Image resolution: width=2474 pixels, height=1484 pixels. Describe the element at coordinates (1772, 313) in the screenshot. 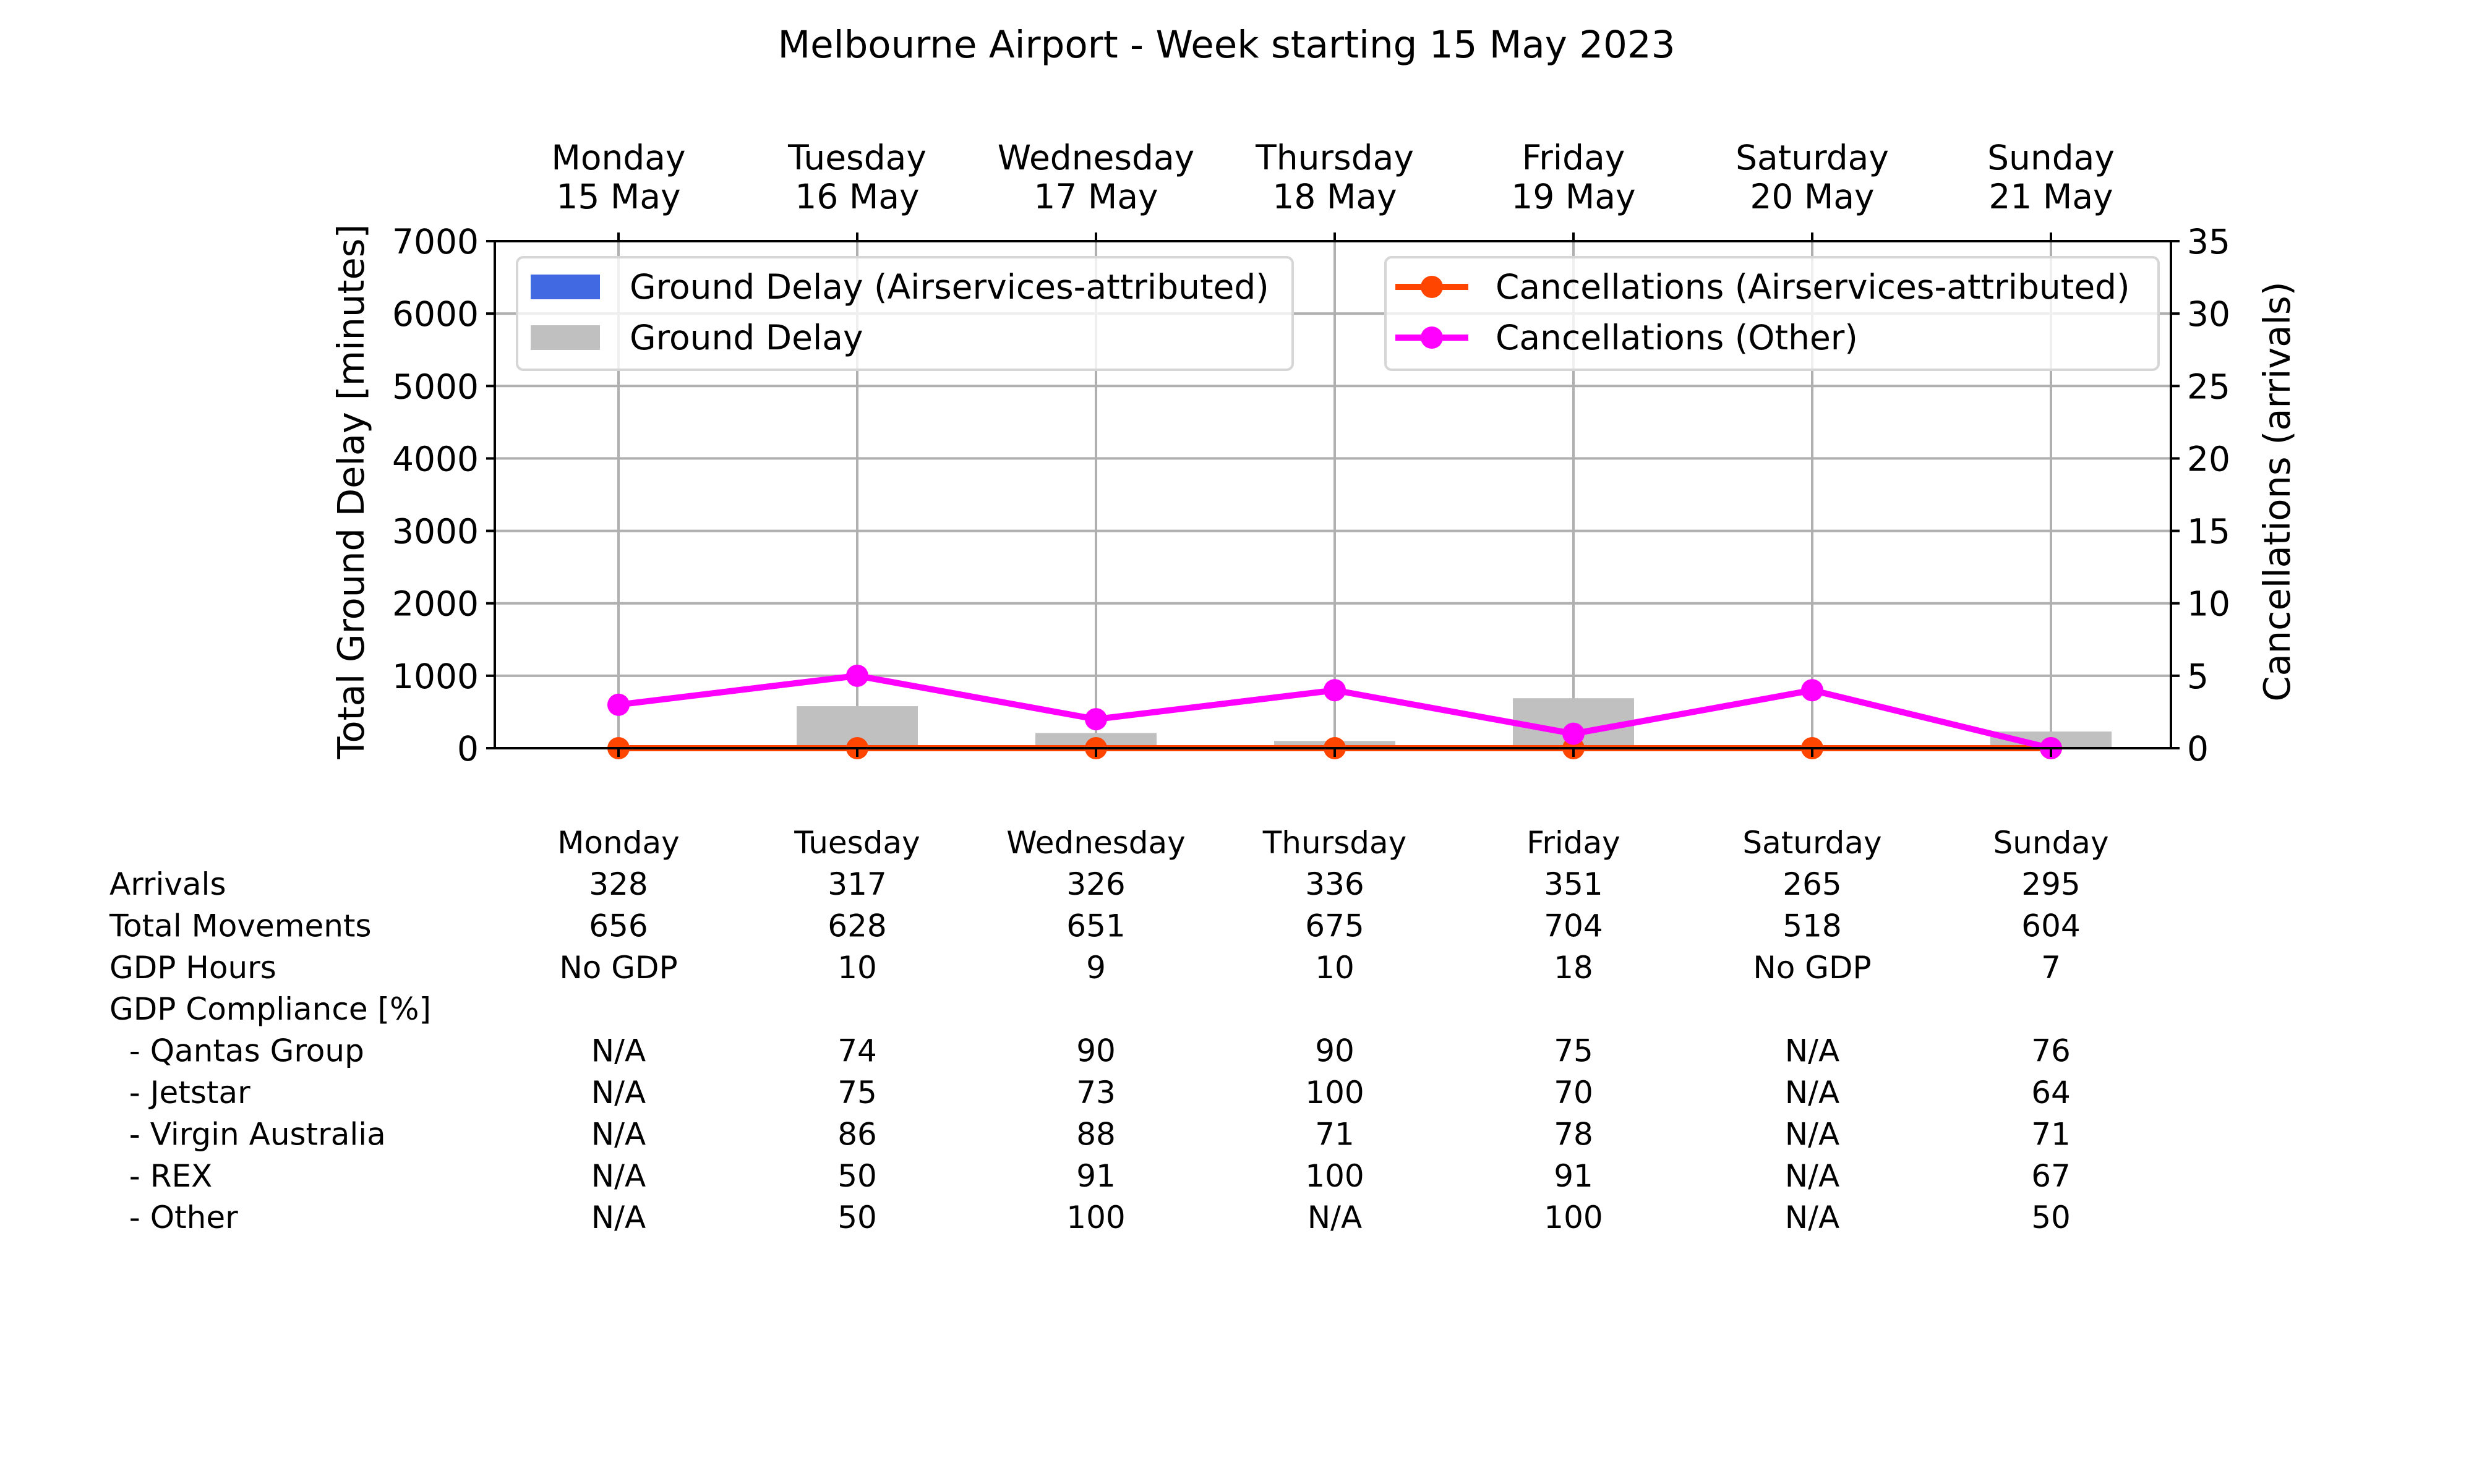

I see `legend-right` at that location.